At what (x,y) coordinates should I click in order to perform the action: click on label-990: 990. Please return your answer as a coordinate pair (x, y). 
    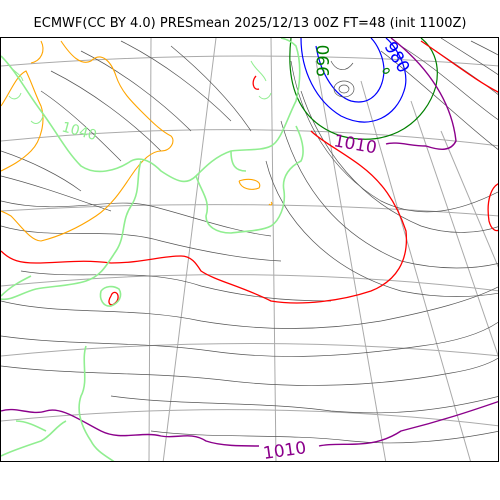
    Looking at the image, I should click on (324, 61).